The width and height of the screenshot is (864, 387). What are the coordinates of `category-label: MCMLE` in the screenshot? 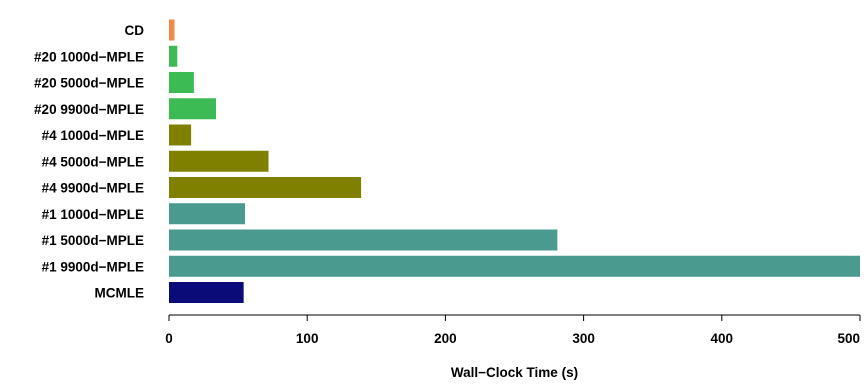 It's located at (120, 293).